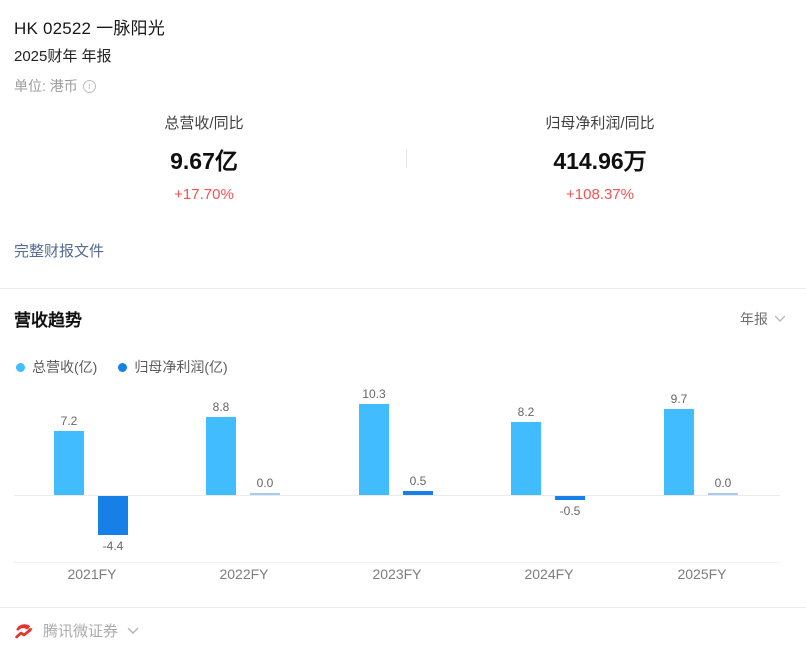  Describe the element at coordinates (374, 394) in the screenshot. I see `bar-value-label: 10.3` at that location.